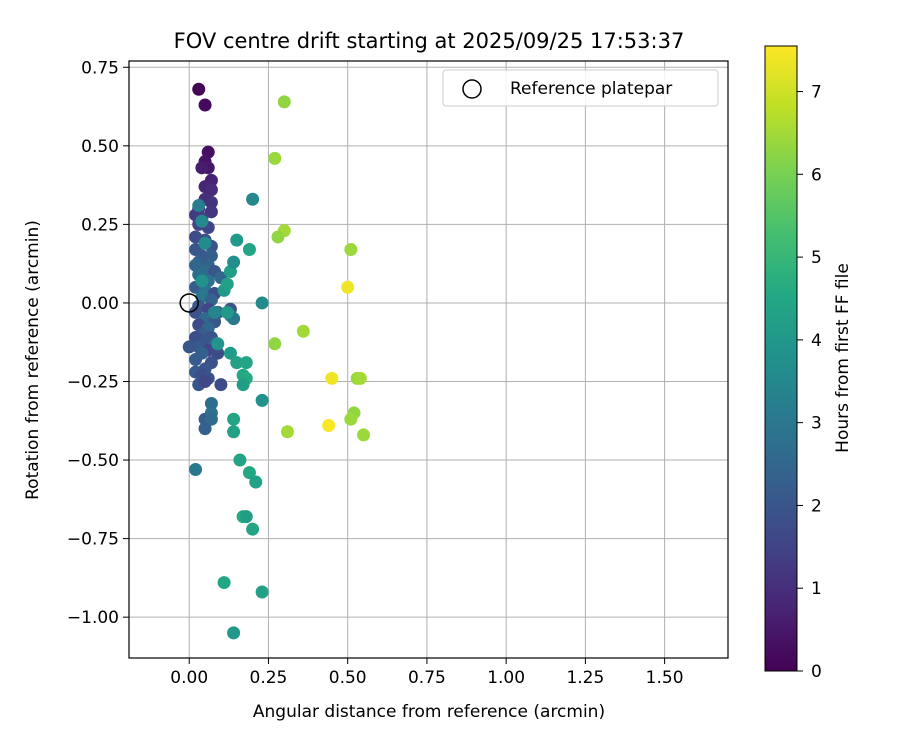  What do you see at coordinates (33, 360) in the screenshot?
I see `y-axis-label: Rotation from reference (arcmin)` at bounding box center [33, 360].